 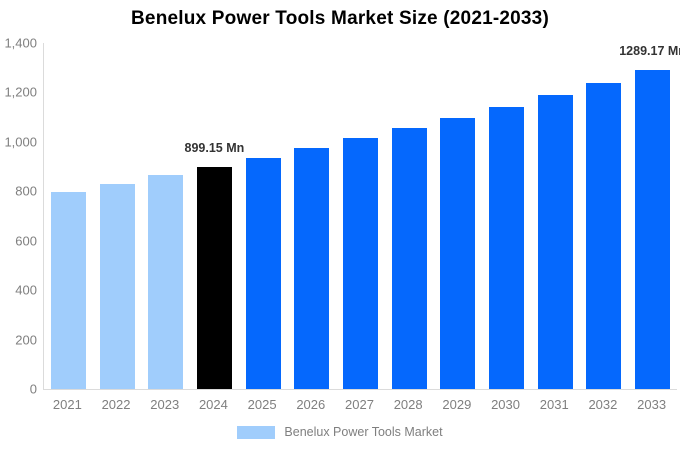 I want to click on x-axis-label-2022: 2022, so click(x=116, y=404).